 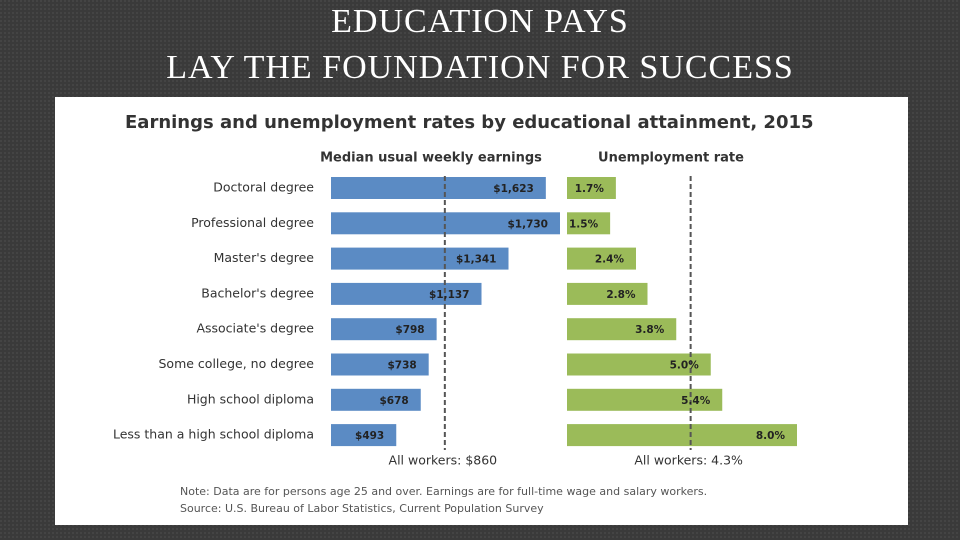 What do you see at coordinates (401, 366) in the screenshot?
I see `value-label: $738` at bounding box center [401, 366].